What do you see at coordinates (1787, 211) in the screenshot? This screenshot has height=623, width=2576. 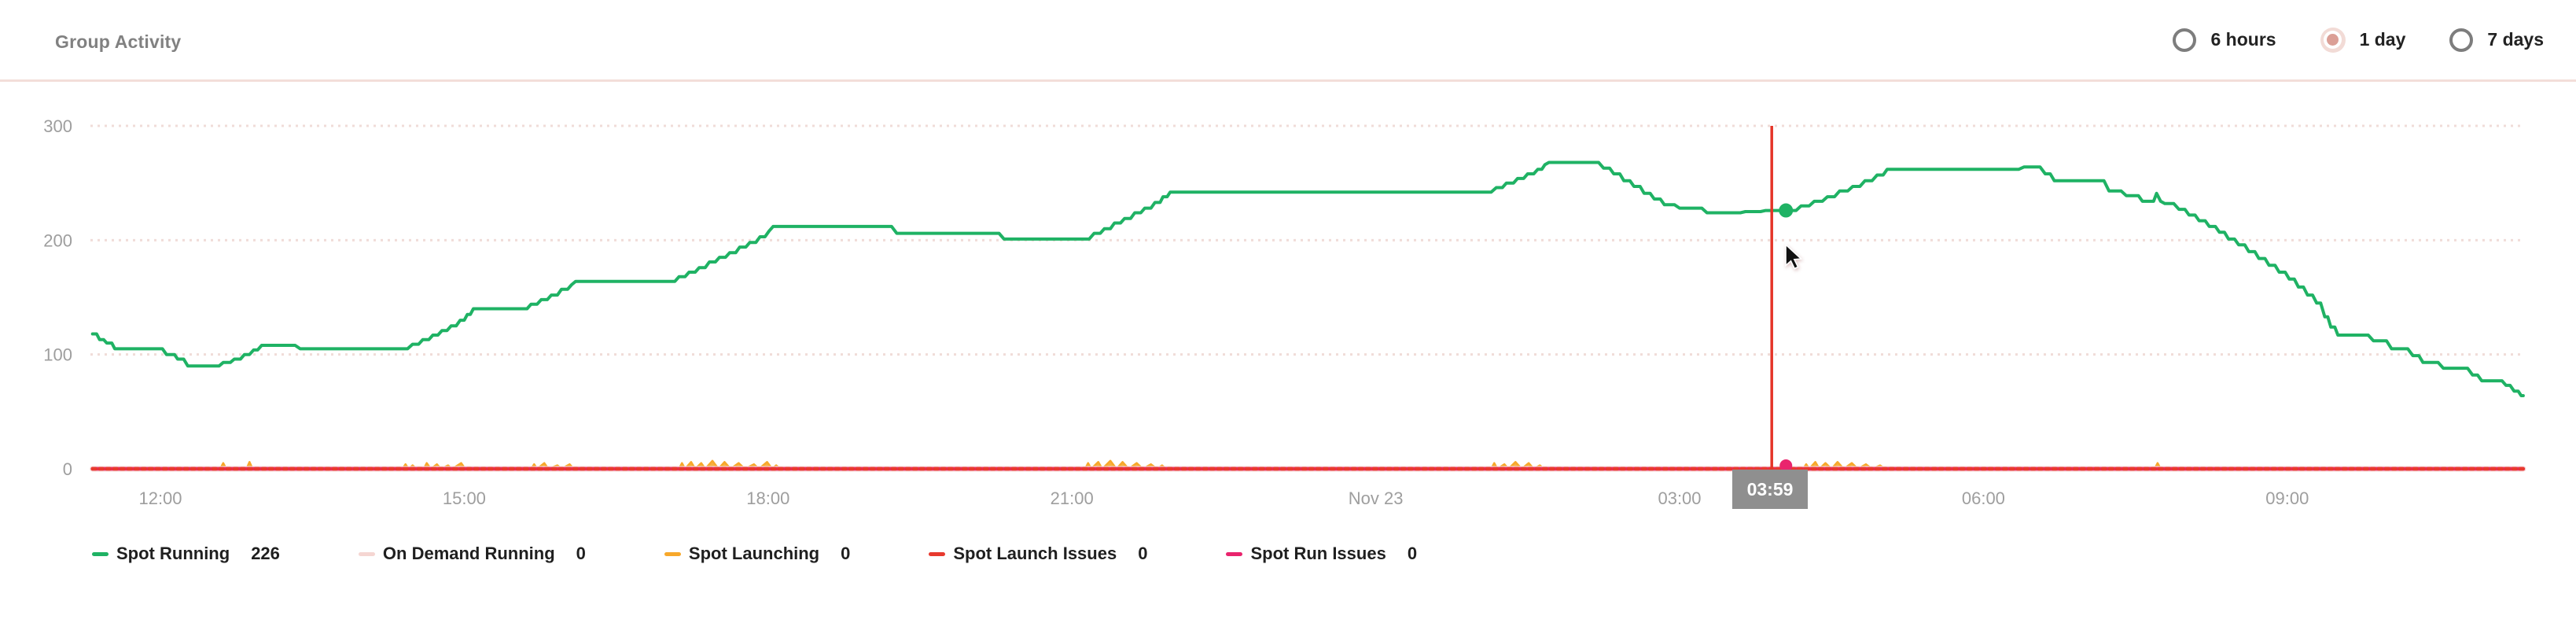 I see `hover-point-dot` at bounding box center [1787, 211].